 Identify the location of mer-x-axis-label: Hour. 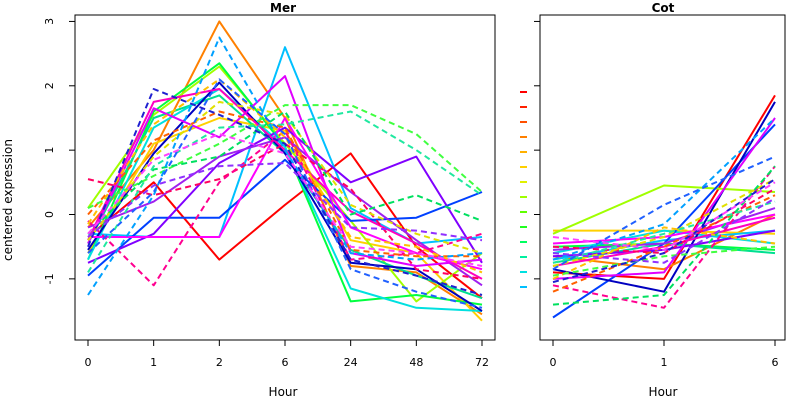
(283, 392).